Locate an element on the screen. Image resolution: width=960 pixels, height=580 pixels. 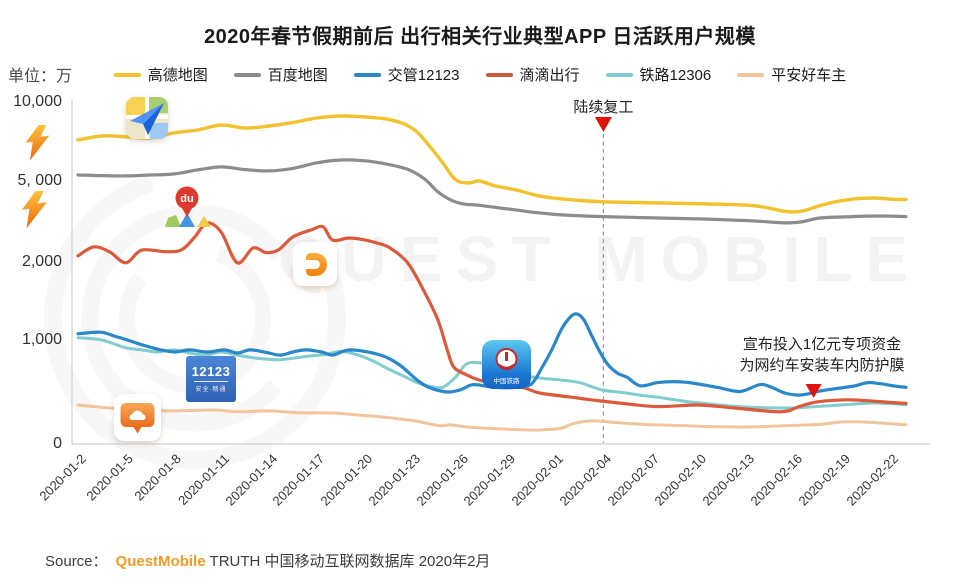
legend-item: 交管12123 is located at coordinates (406, 74).